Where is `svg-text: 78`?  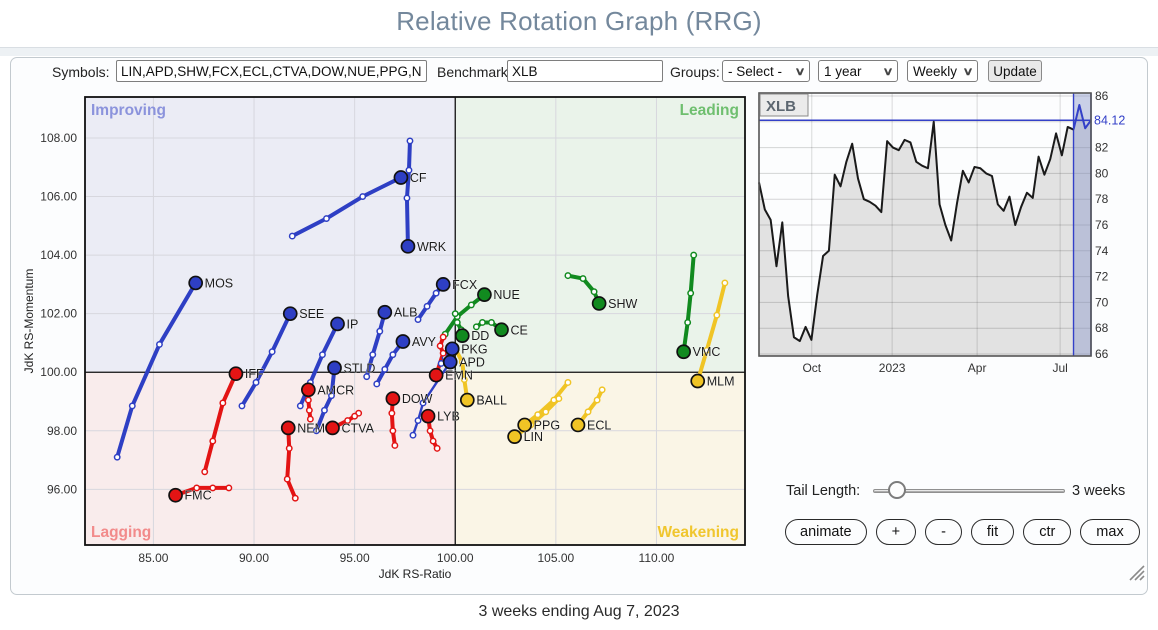
svg-text: 78 is located at coordinates (1102, 199).